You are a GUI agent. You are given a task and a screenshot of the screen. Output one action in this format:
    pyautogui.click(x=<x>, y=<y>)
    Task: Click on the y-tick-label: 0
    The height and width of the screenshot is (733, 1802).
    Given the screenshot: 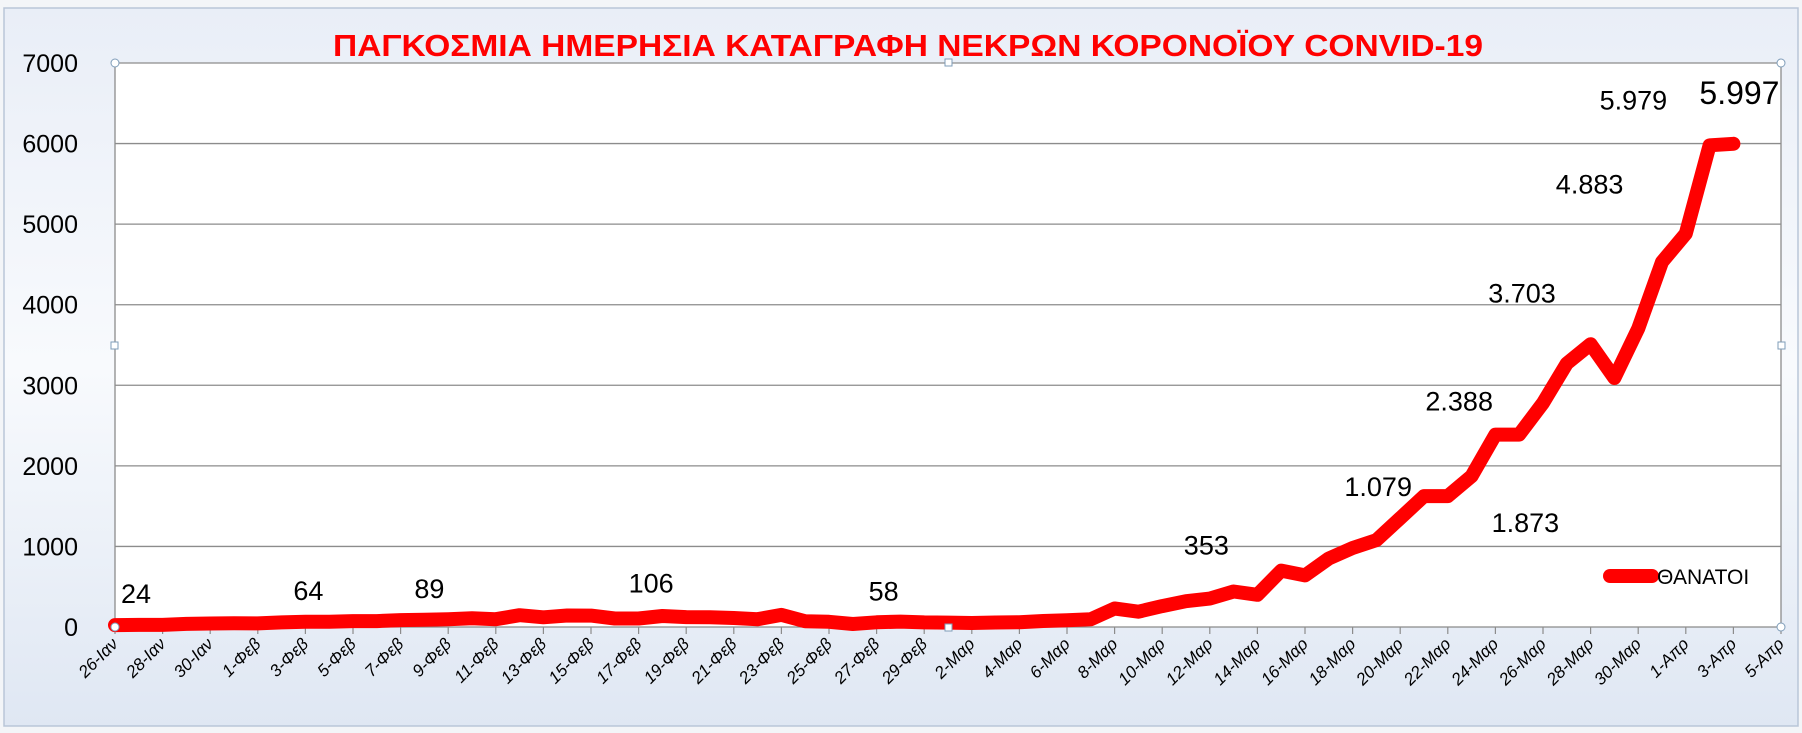 What is the action you would take?
    pyautogui.click(x=71, y=628)
    